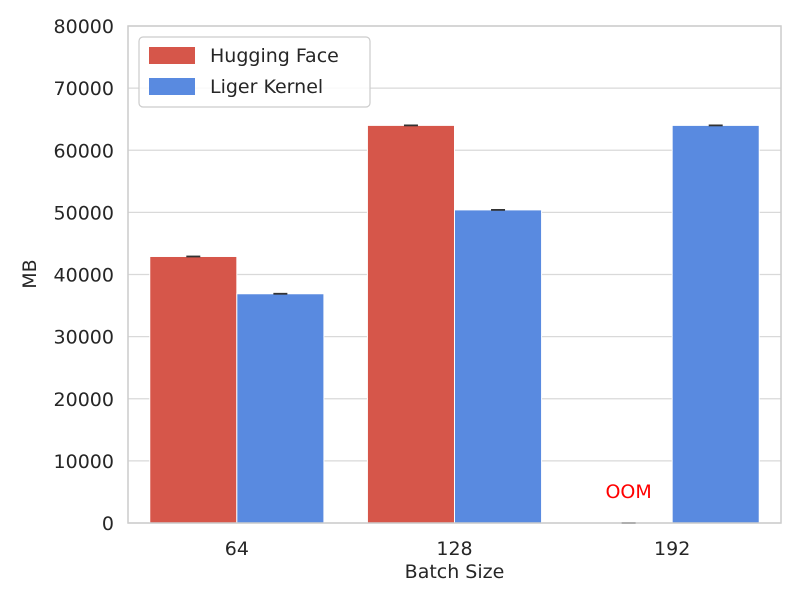  Describe the element at coordinates (84, 151) in the screenshot. I see `y-tick-label: 60000` at that location.